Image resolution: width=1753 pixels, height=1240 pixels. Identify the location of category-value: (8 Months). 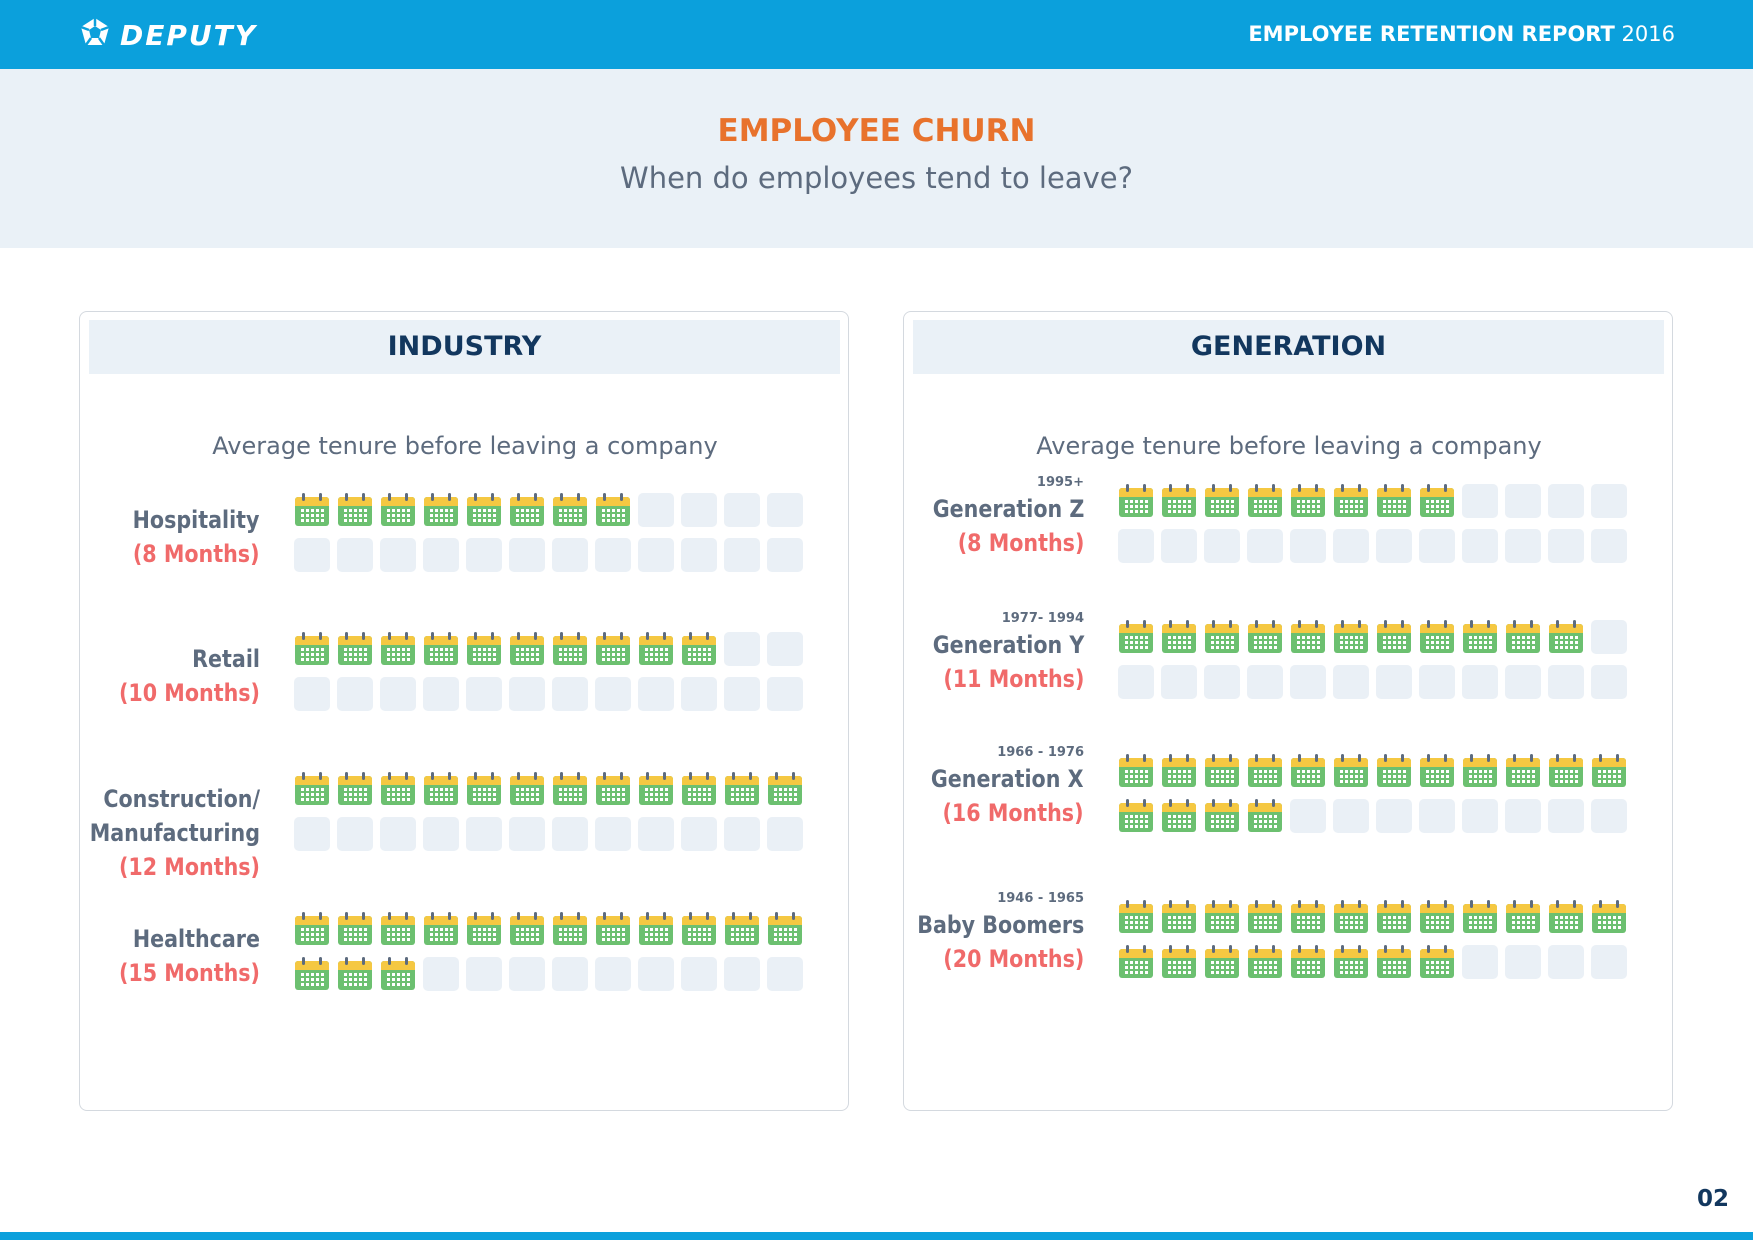
(1020, 543).